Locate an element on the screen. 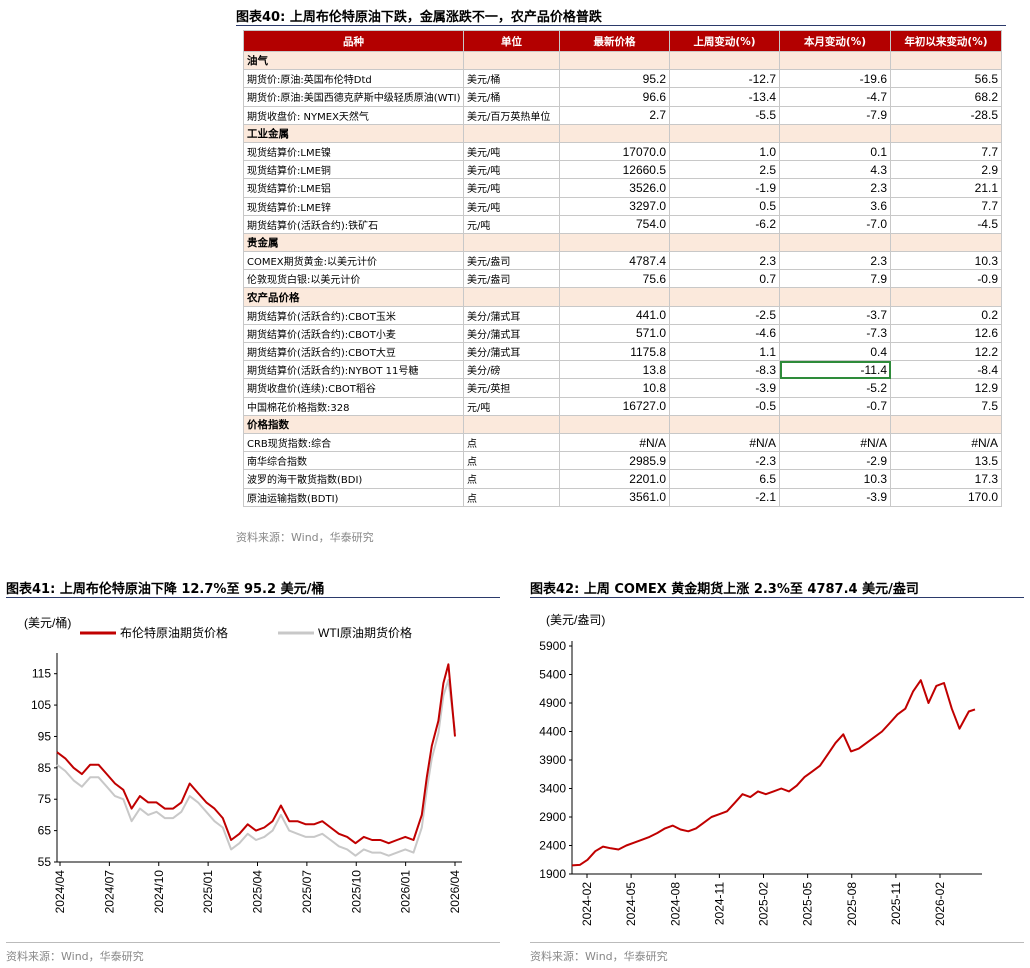  header-latest-price: 最新价格 is located at coordinates (614, 41).